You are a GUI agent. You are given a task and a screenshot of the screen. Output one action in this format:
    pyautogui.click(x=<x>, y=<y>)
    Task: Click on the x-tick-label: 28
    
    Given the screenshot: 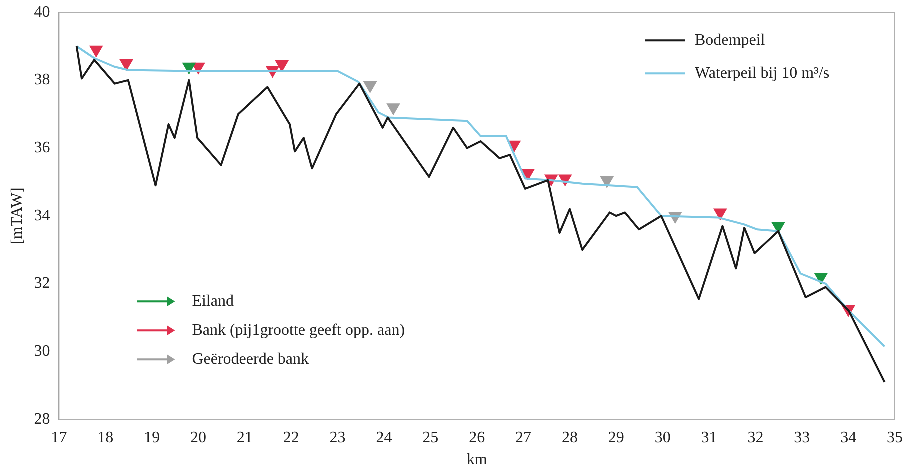 What is the action you would take?
    pyautogui.click(x=570, y=437)
    